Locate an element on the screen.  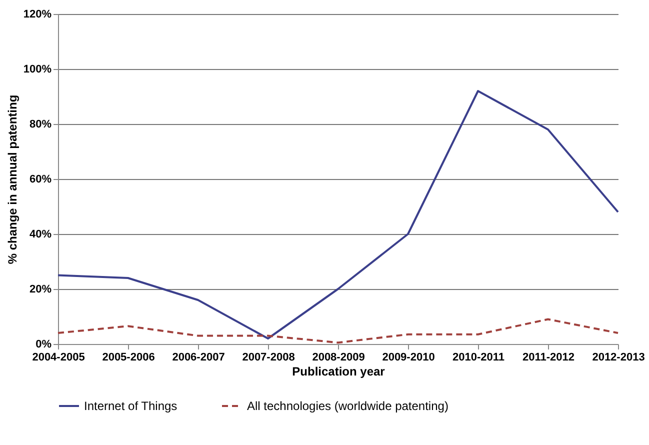
legend-label: Internet of Things is located at coordinates (131, 406).